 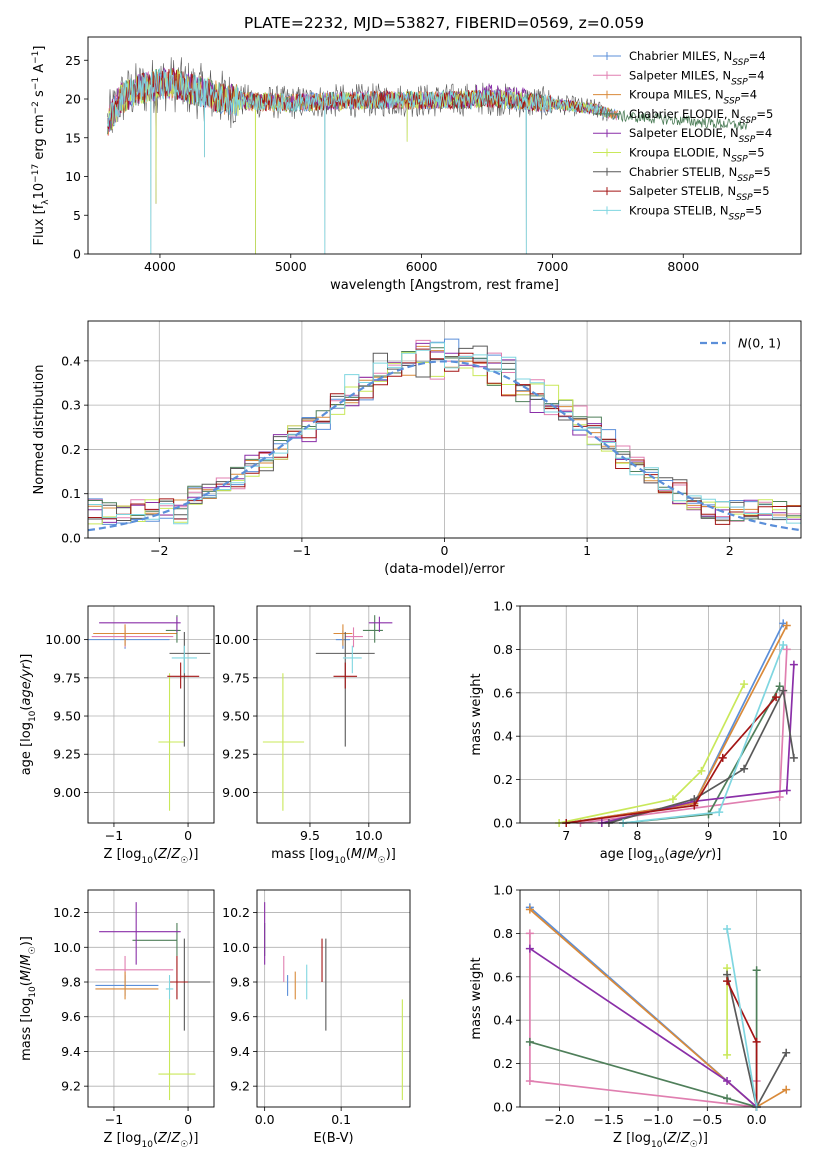 I want to click on y-tick-label: 15, so click(x=73, y=137).